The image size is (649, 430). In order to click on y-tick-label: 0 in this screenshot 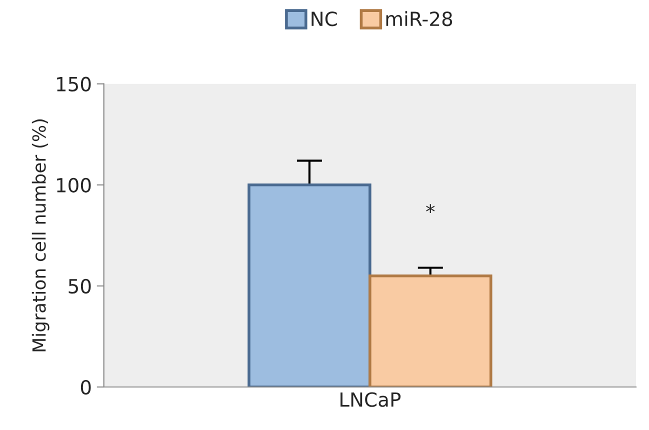, I will do `click(85, 387)`.